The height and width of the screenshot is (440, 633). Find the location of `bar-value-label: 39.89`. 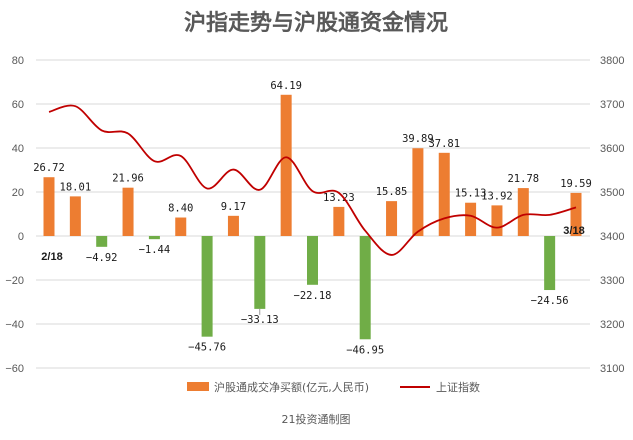

bar-value-label: 39.89 is located at coordinates (418, 139).